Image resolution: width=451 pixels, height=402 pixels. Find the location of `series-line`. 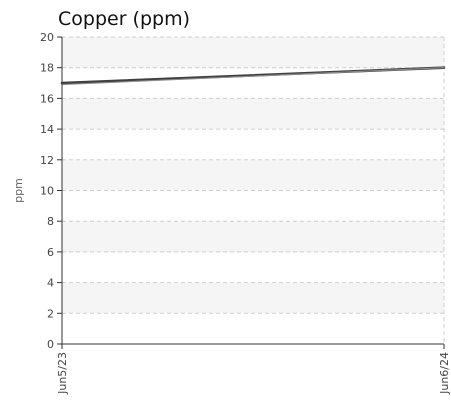

series-line is located at coordinates (253, 76).